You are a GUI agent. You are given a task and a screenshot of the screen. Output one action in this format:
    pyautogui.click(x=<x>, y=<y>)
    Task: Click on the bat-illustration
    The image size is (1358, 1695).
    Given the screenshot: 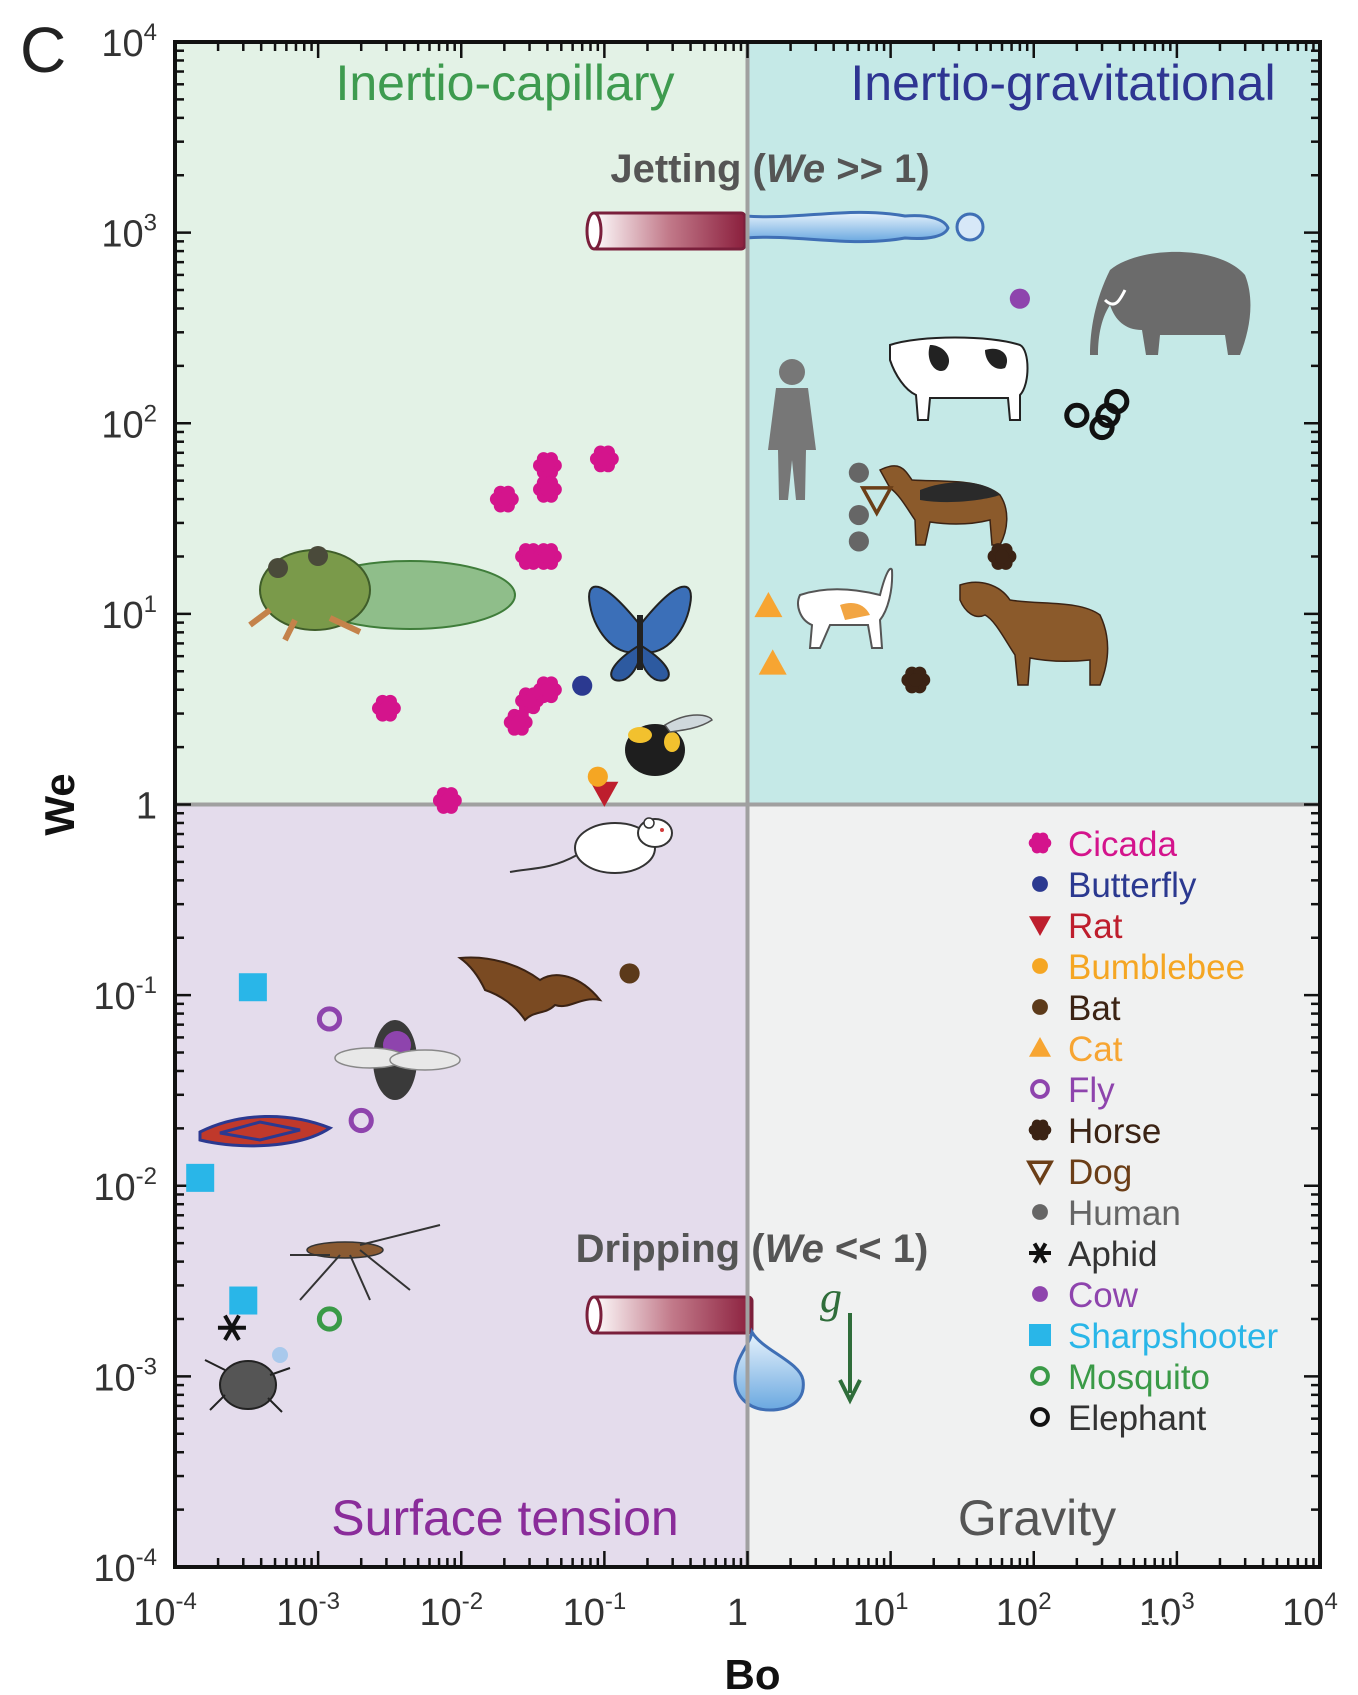 What is the action you would take?
    pyautogui.click(x=530, y=989)
    